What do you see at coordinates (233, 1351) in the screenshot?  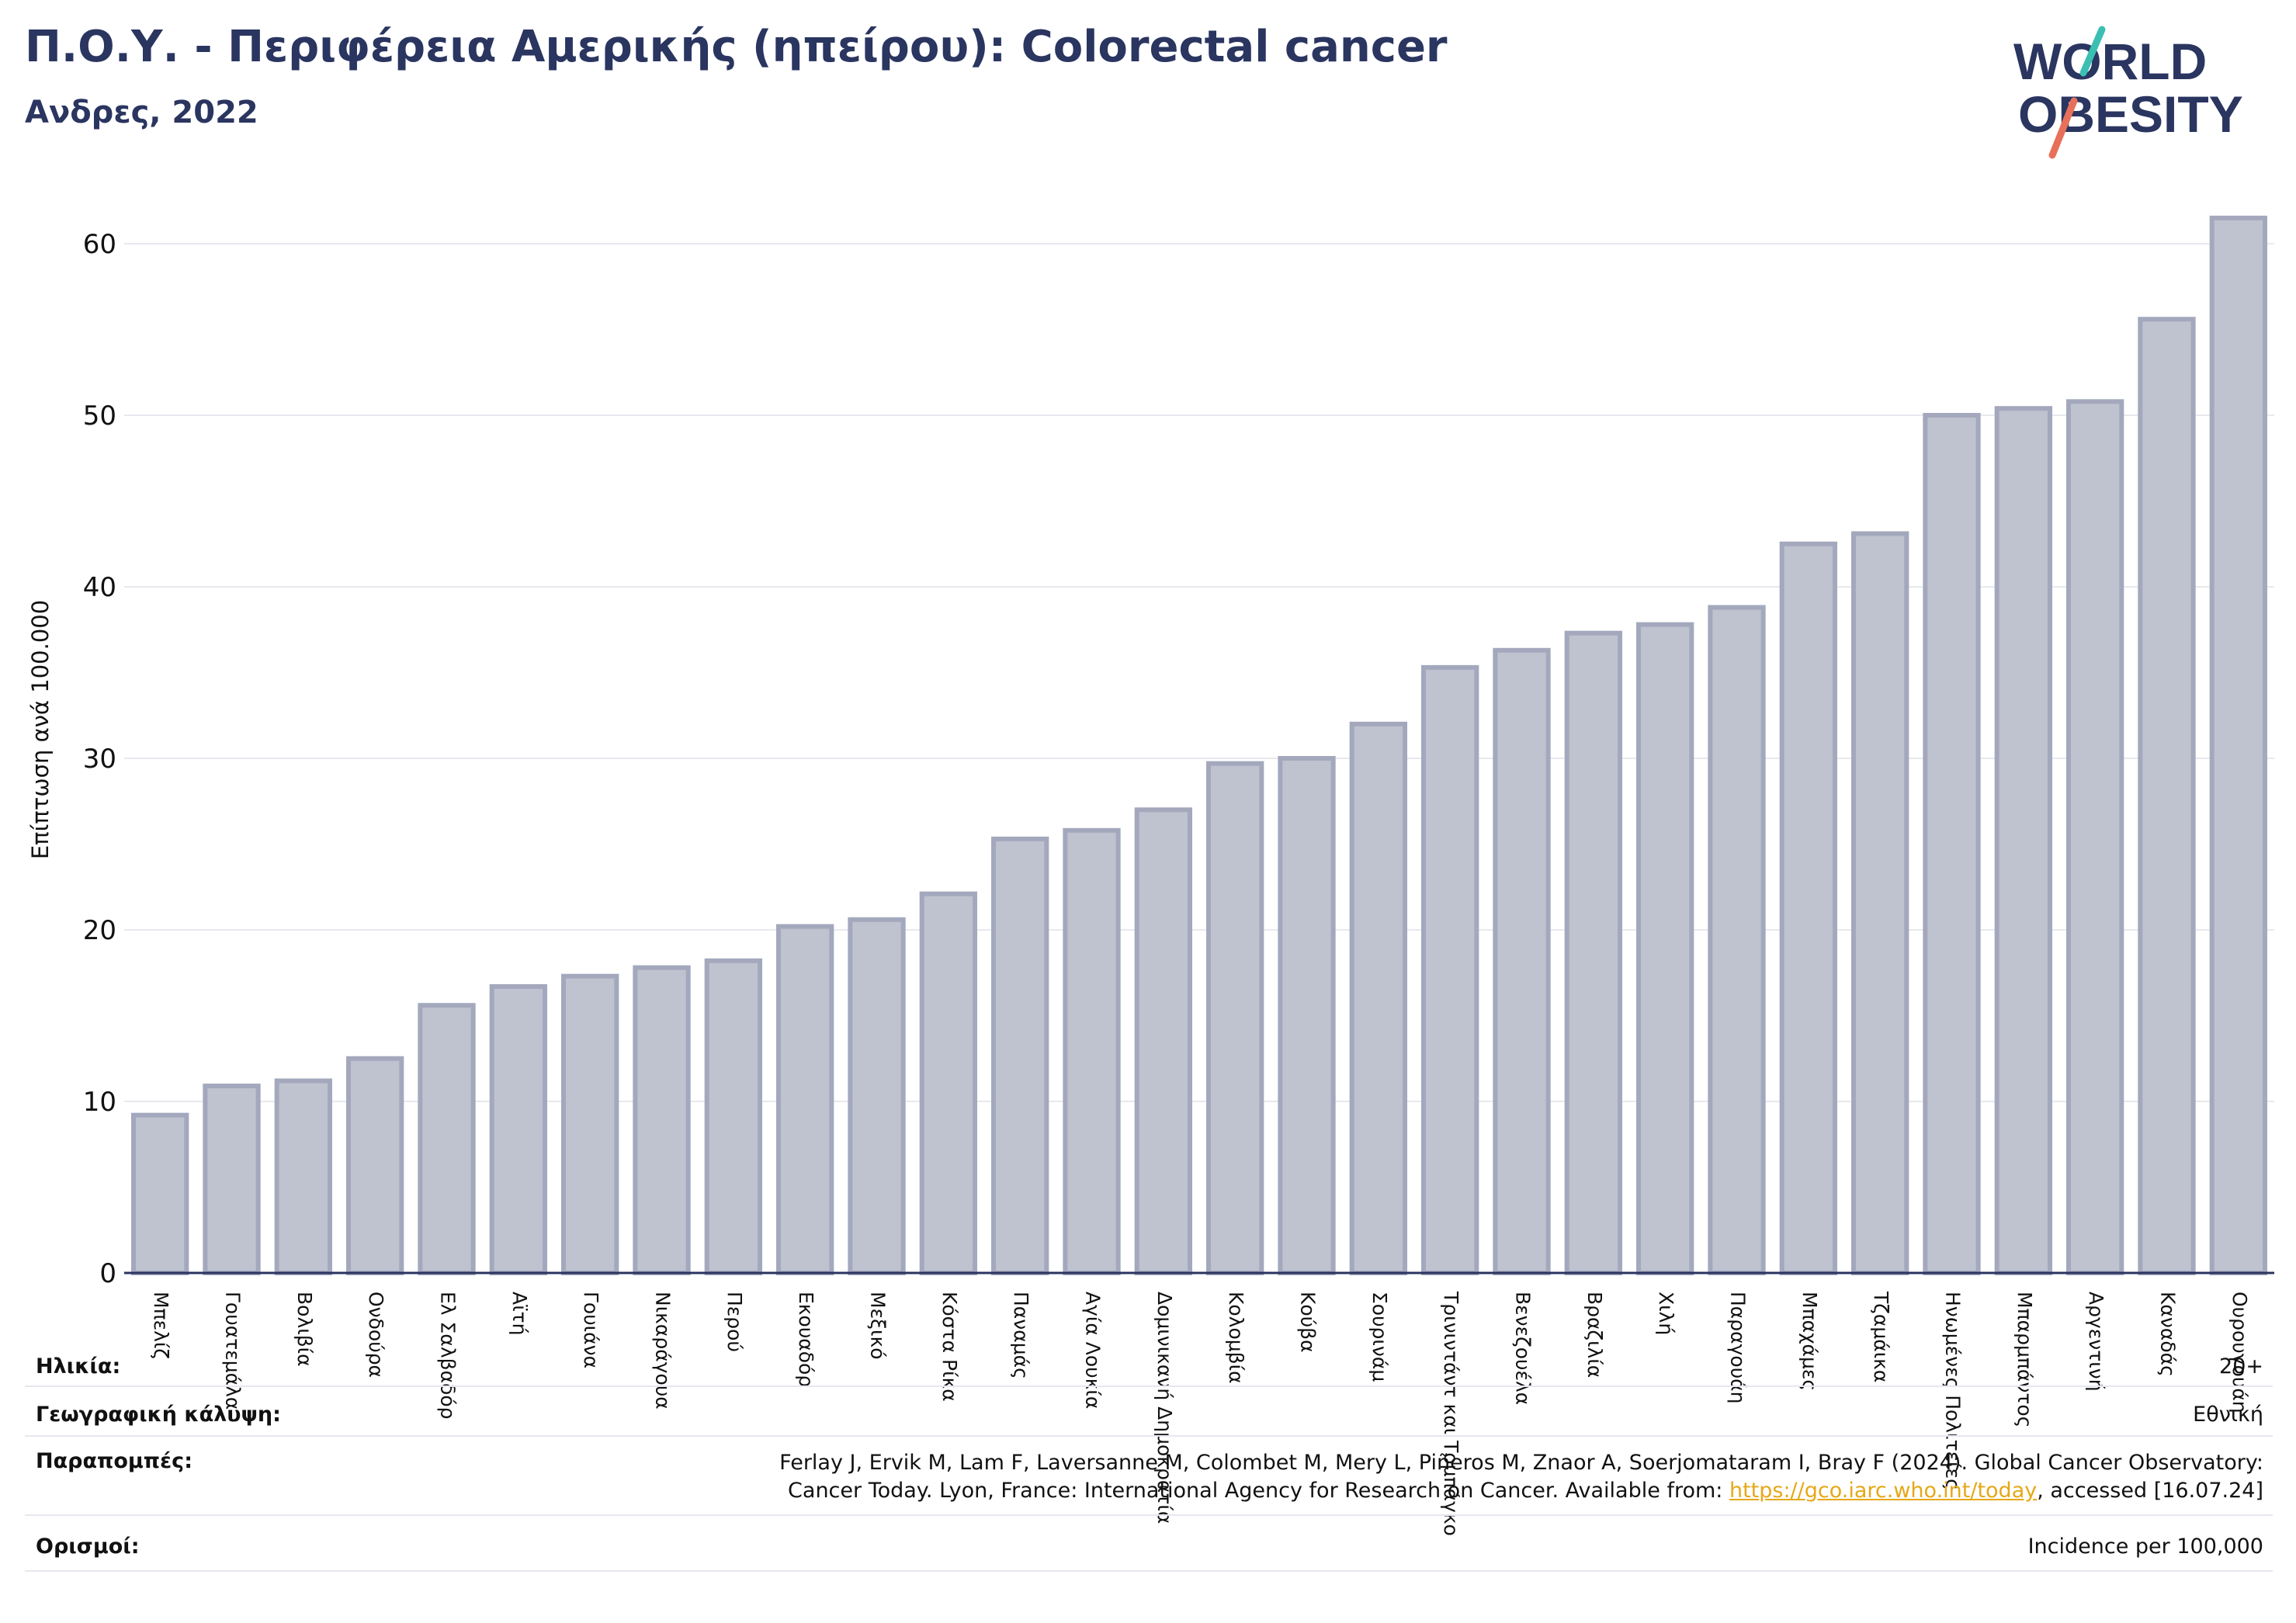 I see `x-tick-label: Γουατεμάλα` at bounding box center [233, 1351].